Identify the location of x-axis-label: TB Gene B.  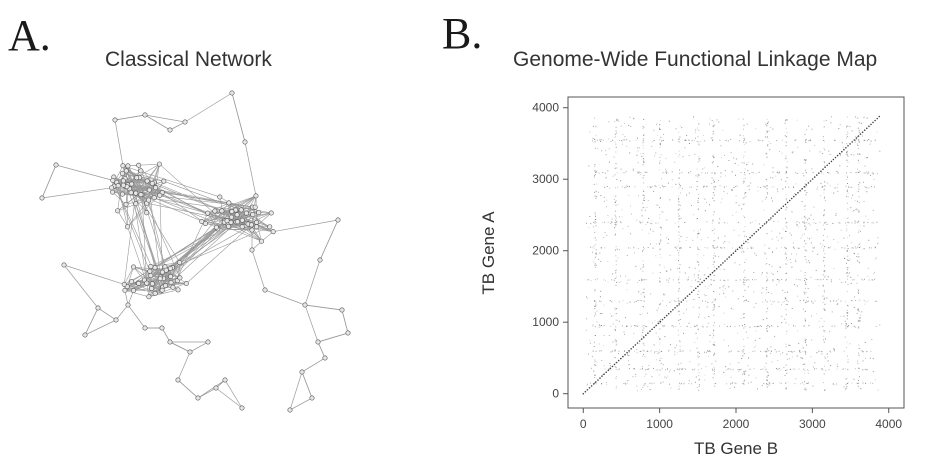
(736, 448).